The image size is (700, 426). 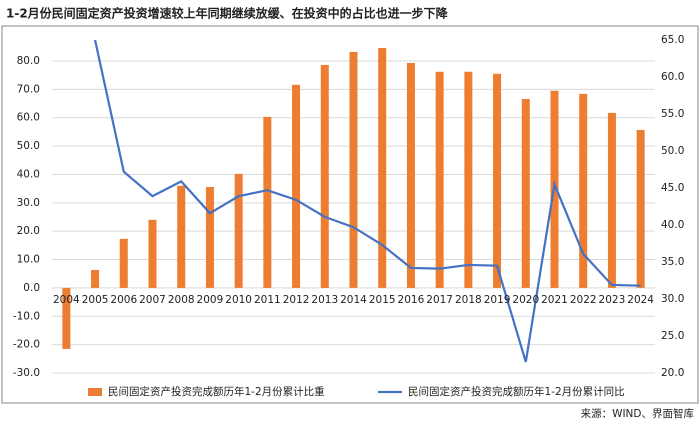 I want to click on legend-label: 民间固定资产投资完成额历年1-2月份累计比重, so click(x=216, y=391).